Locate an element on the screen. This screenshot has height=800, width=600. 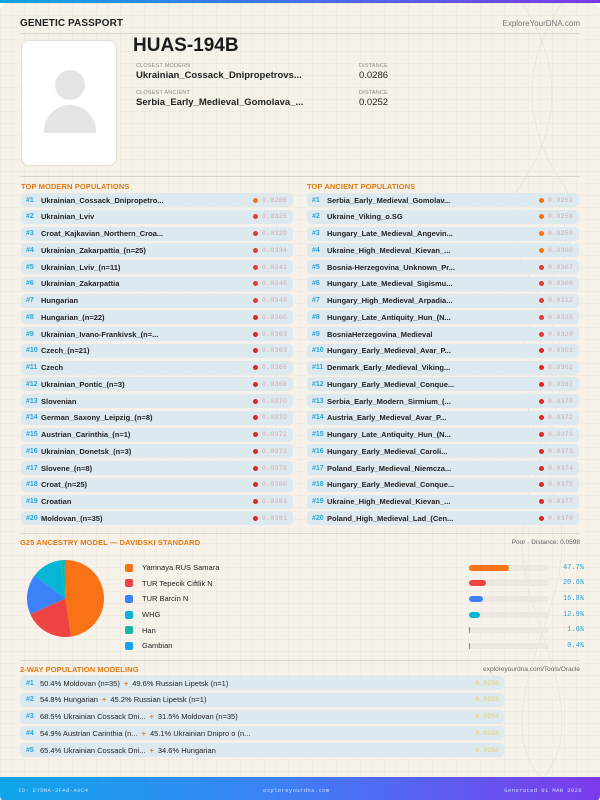
rank: #14 is located at coordinates (32, 418).